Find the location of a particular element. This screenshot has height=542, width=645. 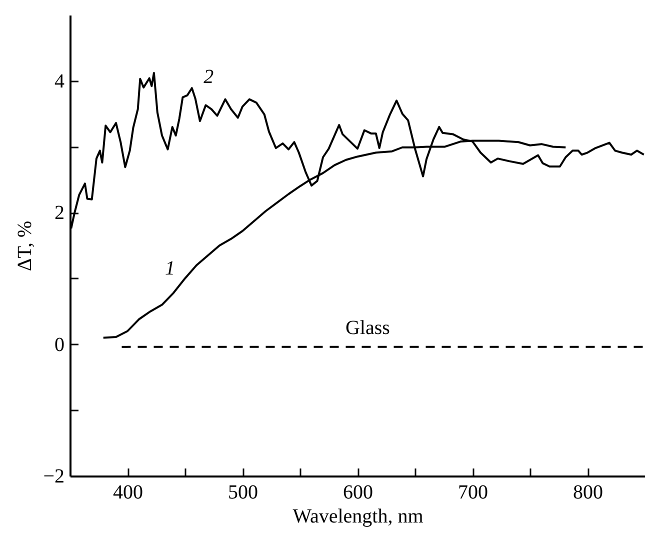

y-tick-label: 2 is located at coordinates (59, 213).